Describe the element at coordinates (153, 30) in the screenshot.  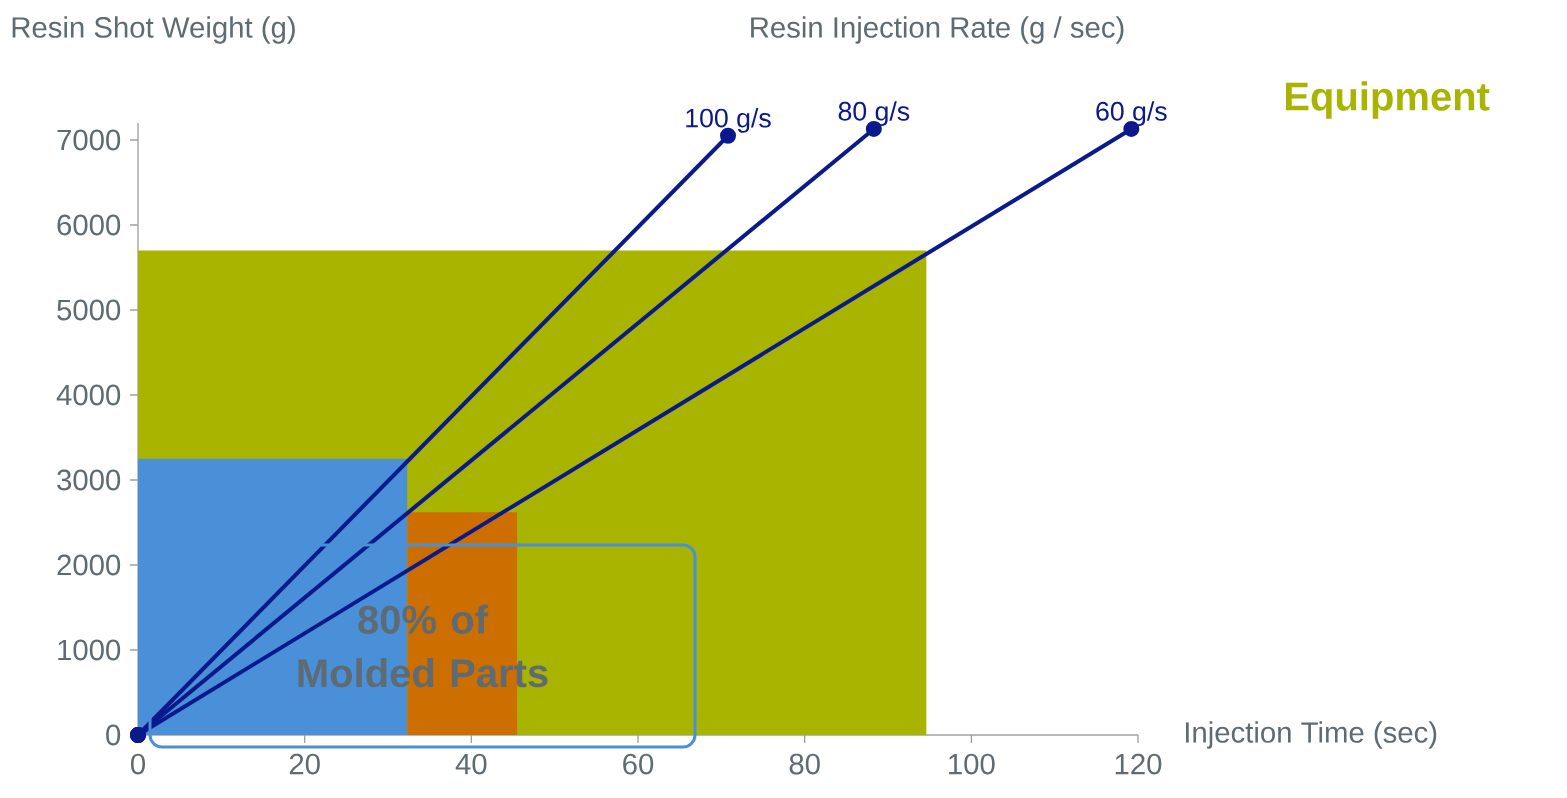
I see `y-axis-title: Resin Shot Weight (g)` at that location.